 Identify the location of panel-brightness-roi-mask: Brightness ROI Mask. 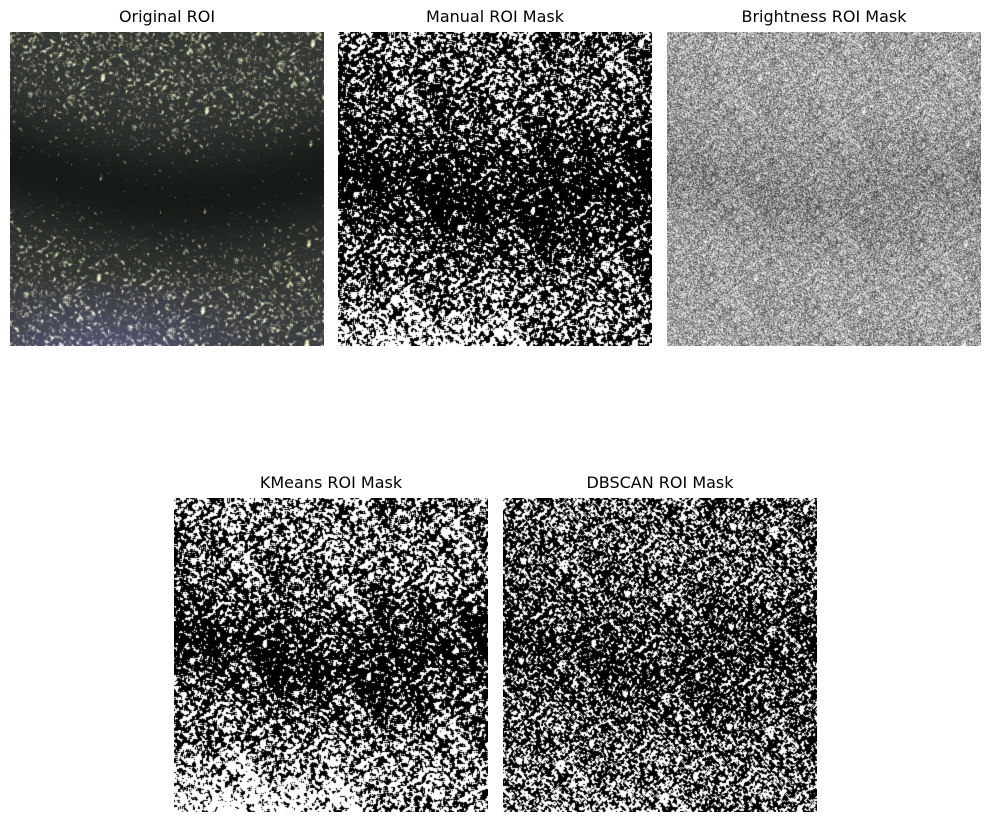
(824, 176).